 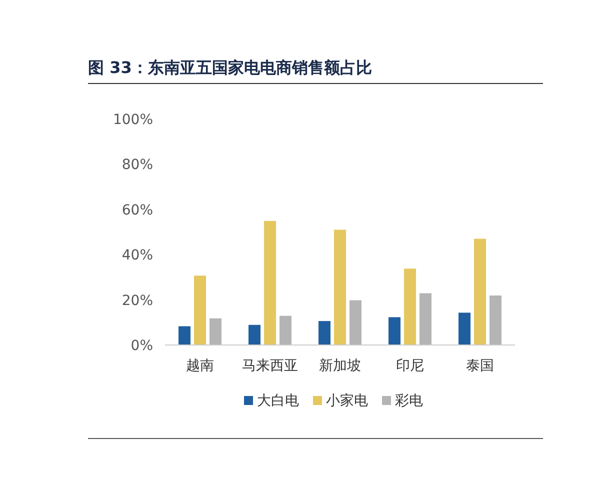 I want to click on y-tick-label: 40%, so click(x=137, y=256).